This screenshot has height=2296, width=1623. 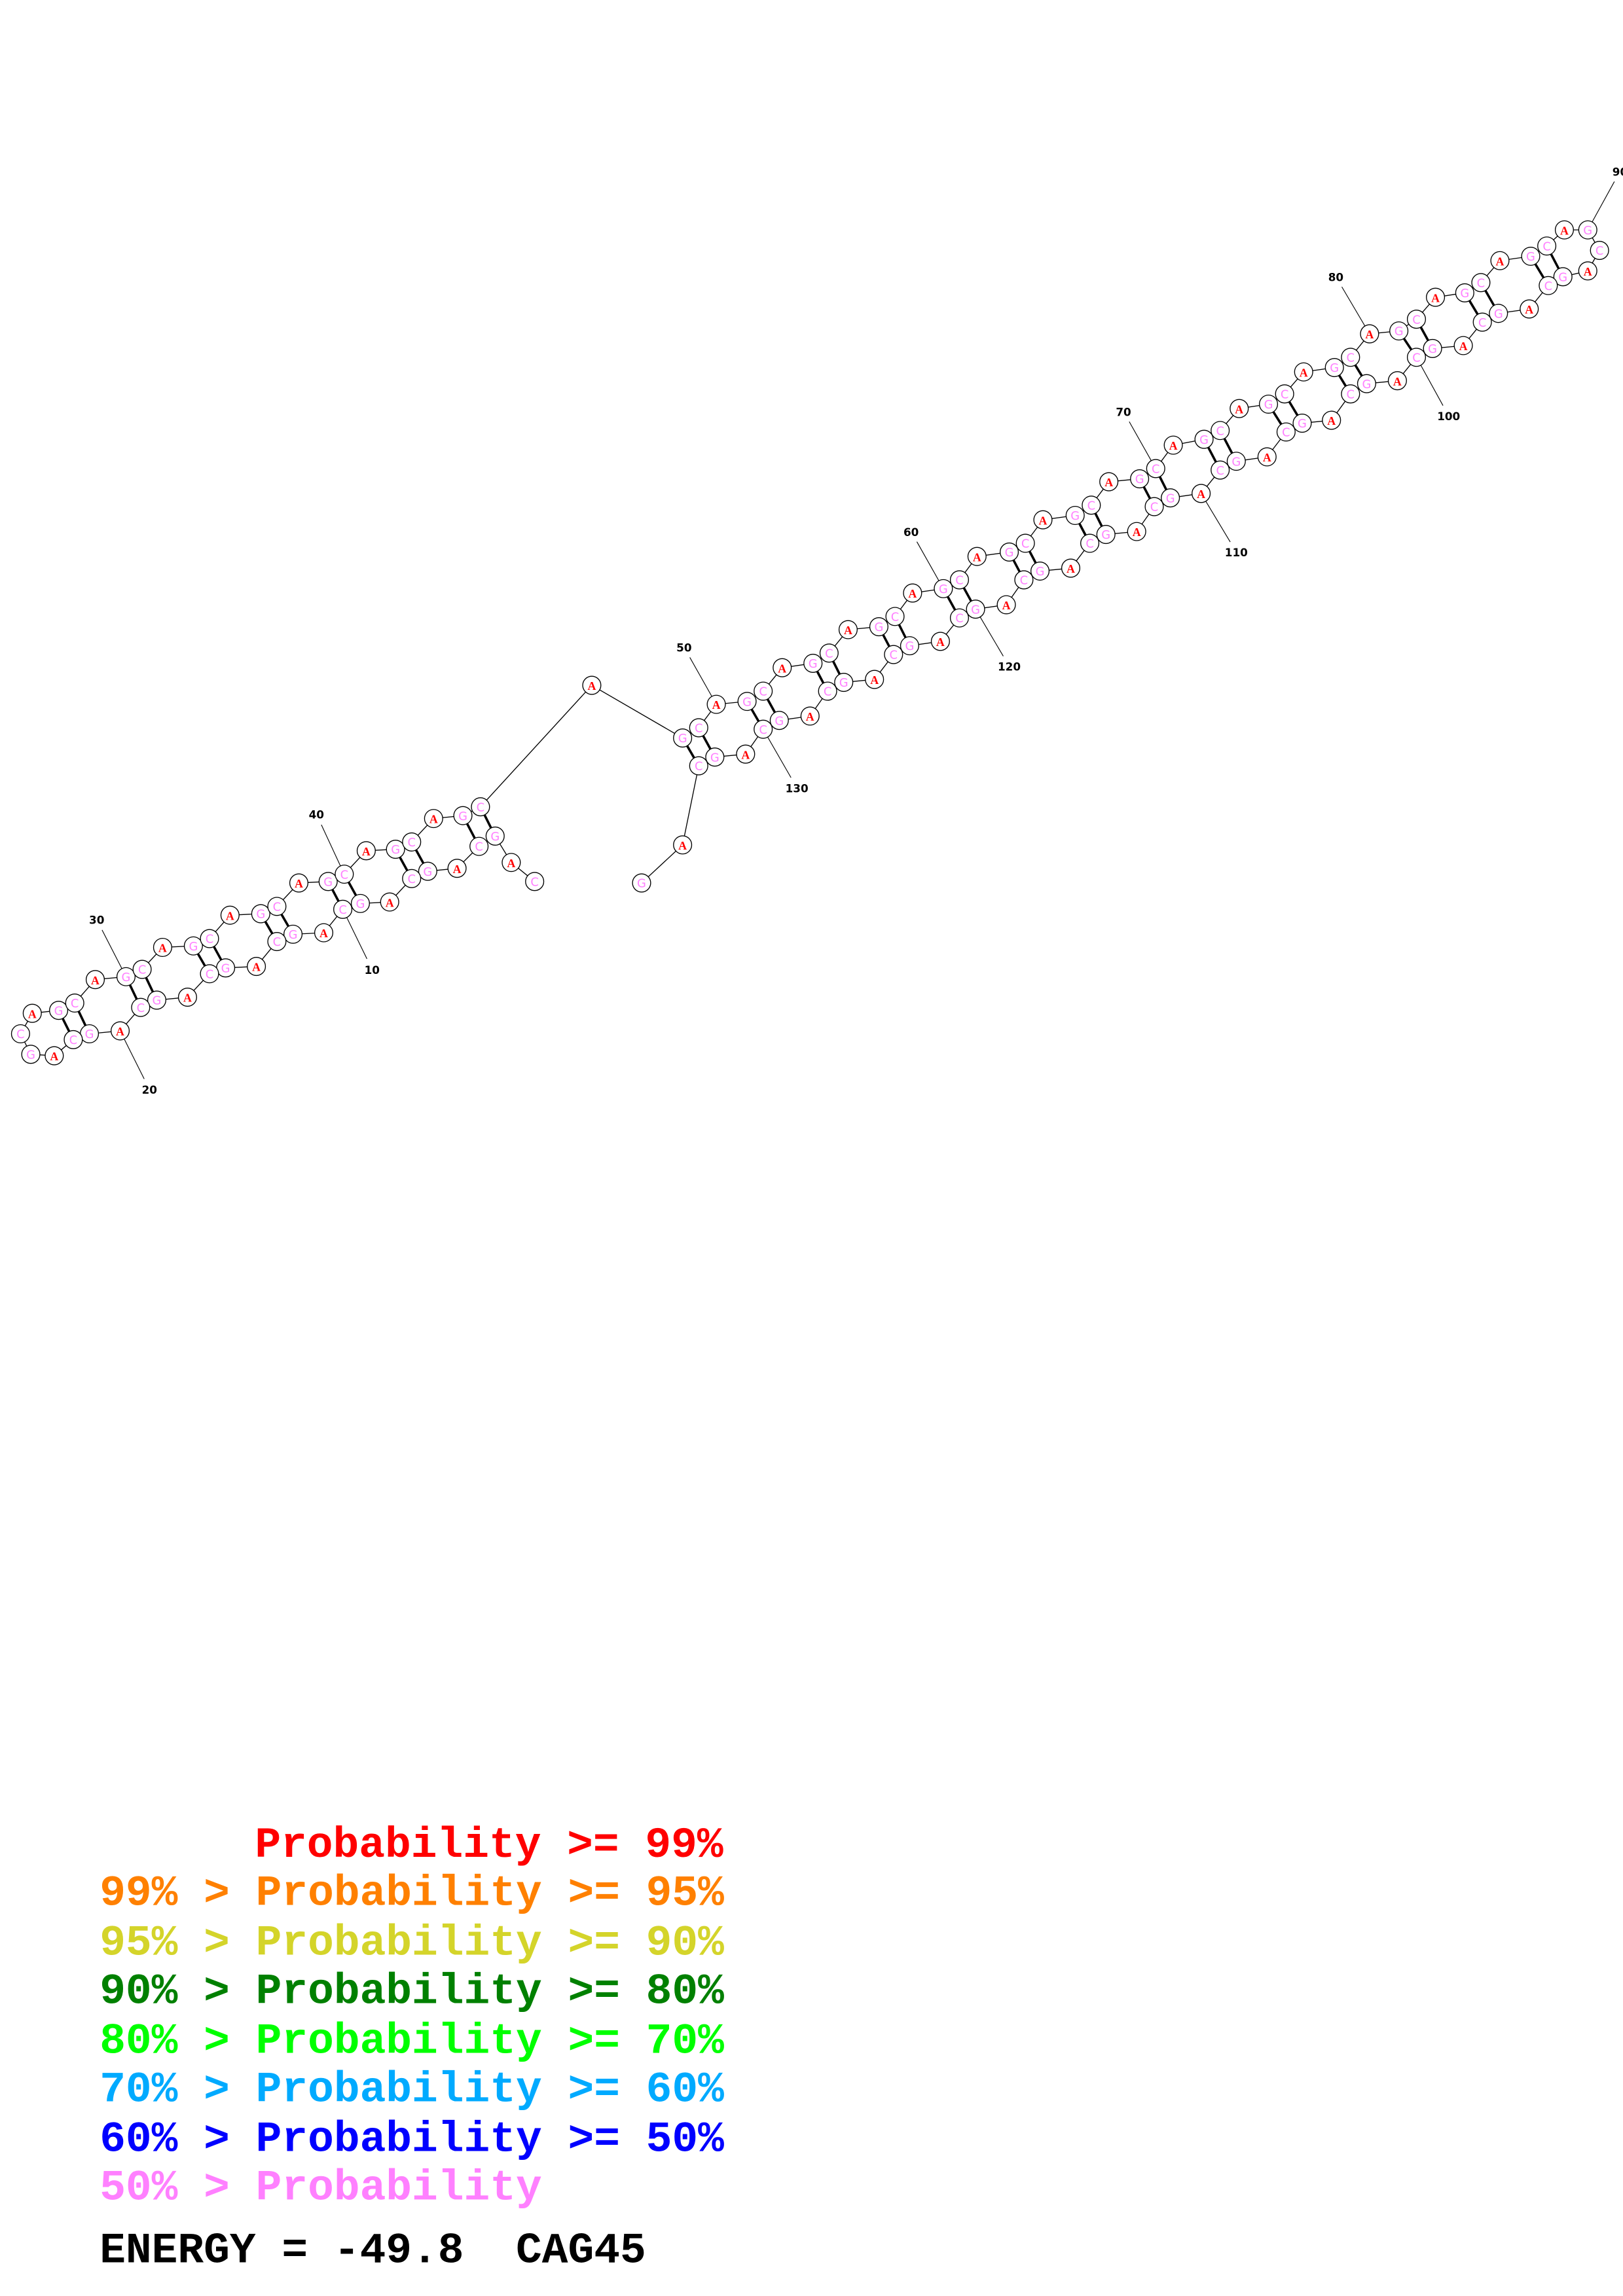 What do you see at coordinates (747, 701) in the screenshot?
I see `nucleotide-51: G` at bounding box center [747, 701].